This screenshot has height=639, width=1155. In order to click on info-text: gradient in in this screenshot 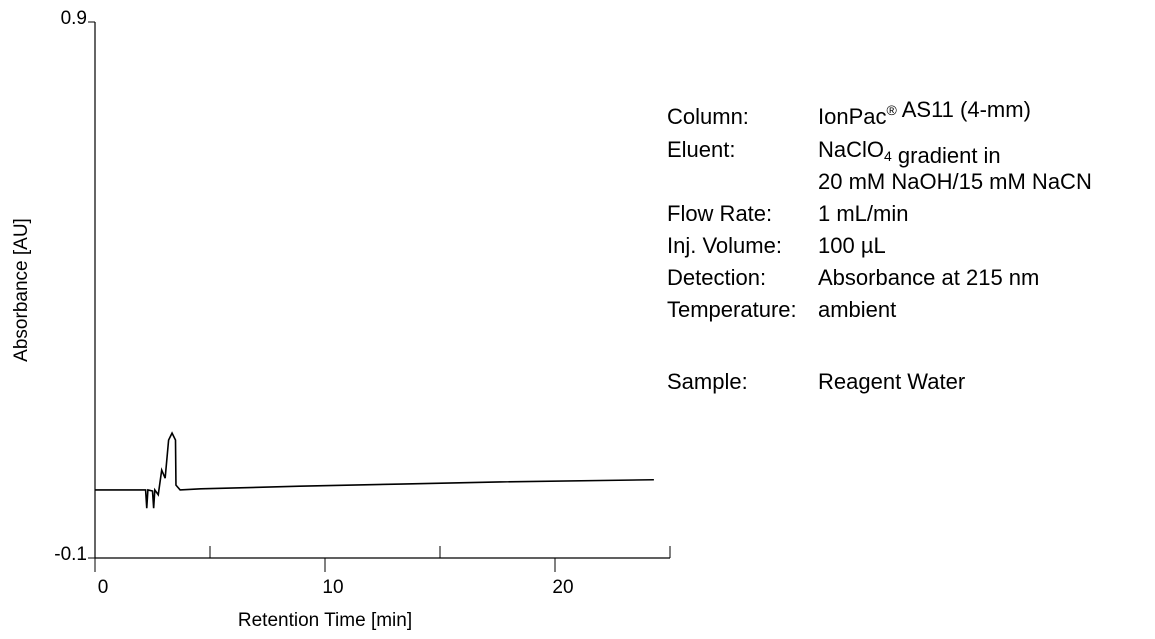, I will do `click(946, 155)`.